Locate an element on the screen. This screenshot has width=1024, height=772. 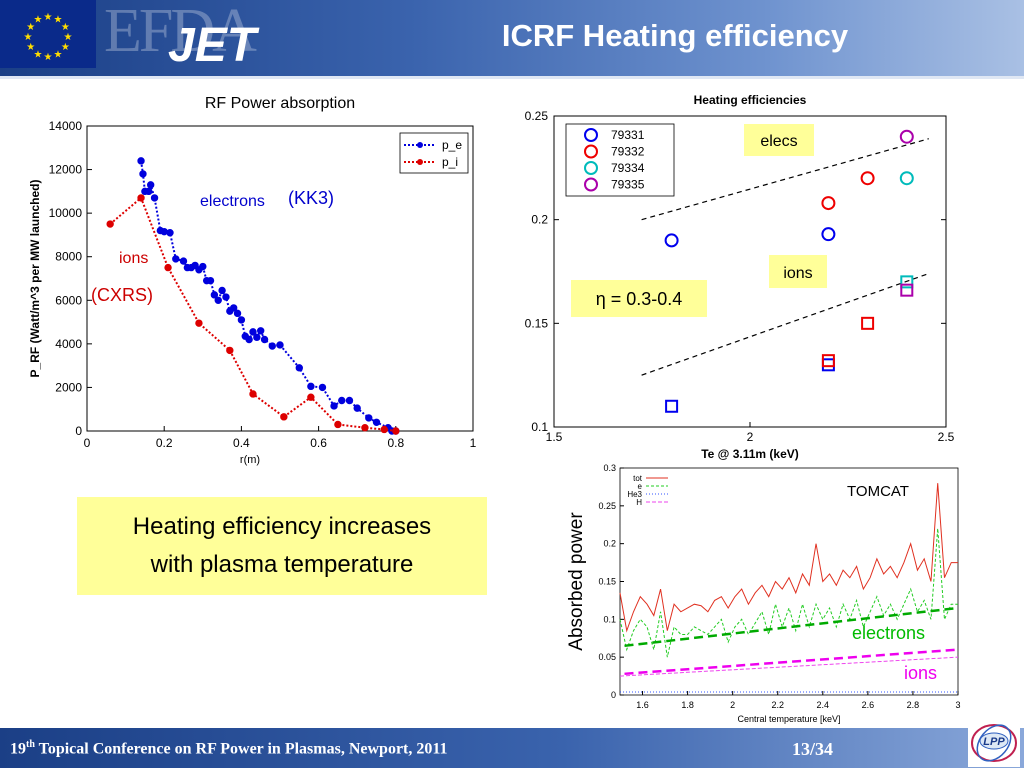
y-tick-label: 0.05 is located at coordinates (607, 657).